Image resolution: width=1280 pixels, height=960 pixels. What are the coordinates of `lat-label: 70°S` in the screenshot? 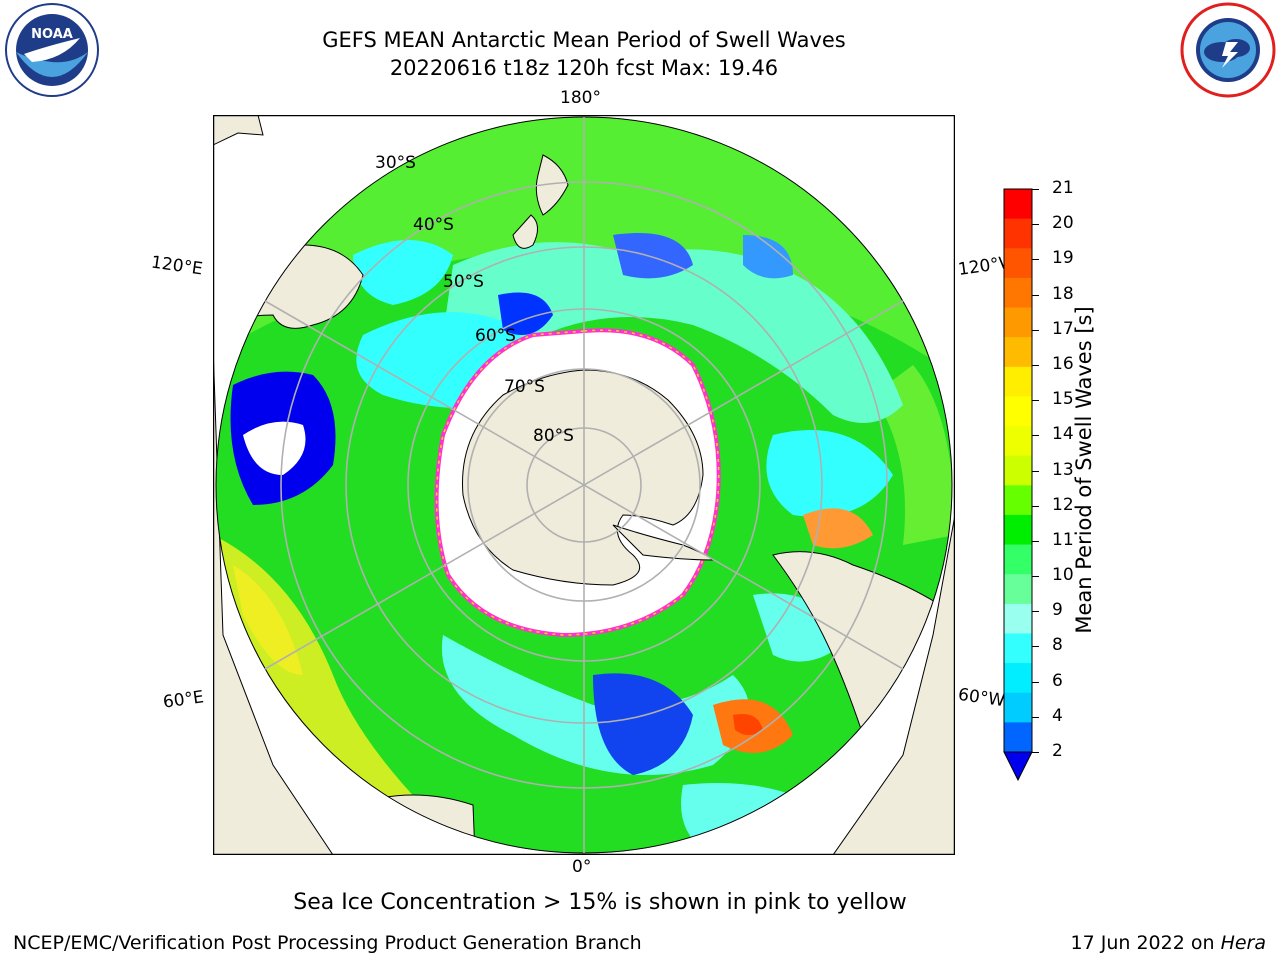 It's located at (524, 387).